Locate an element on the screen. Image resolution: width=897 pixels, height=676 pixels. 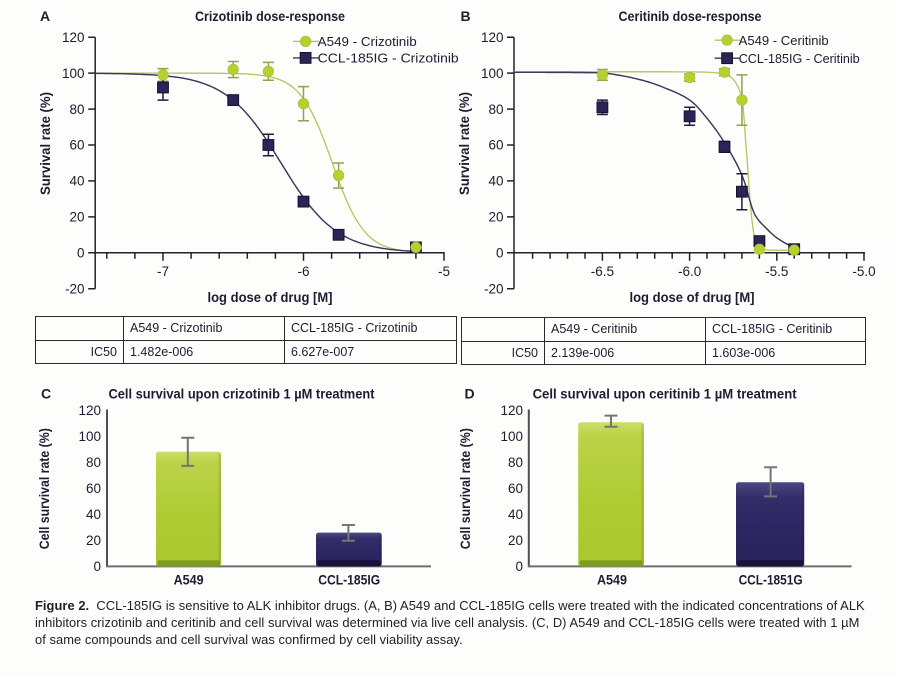
svg-text: Ceritinib dose-response is located at coordinates (690, 16).